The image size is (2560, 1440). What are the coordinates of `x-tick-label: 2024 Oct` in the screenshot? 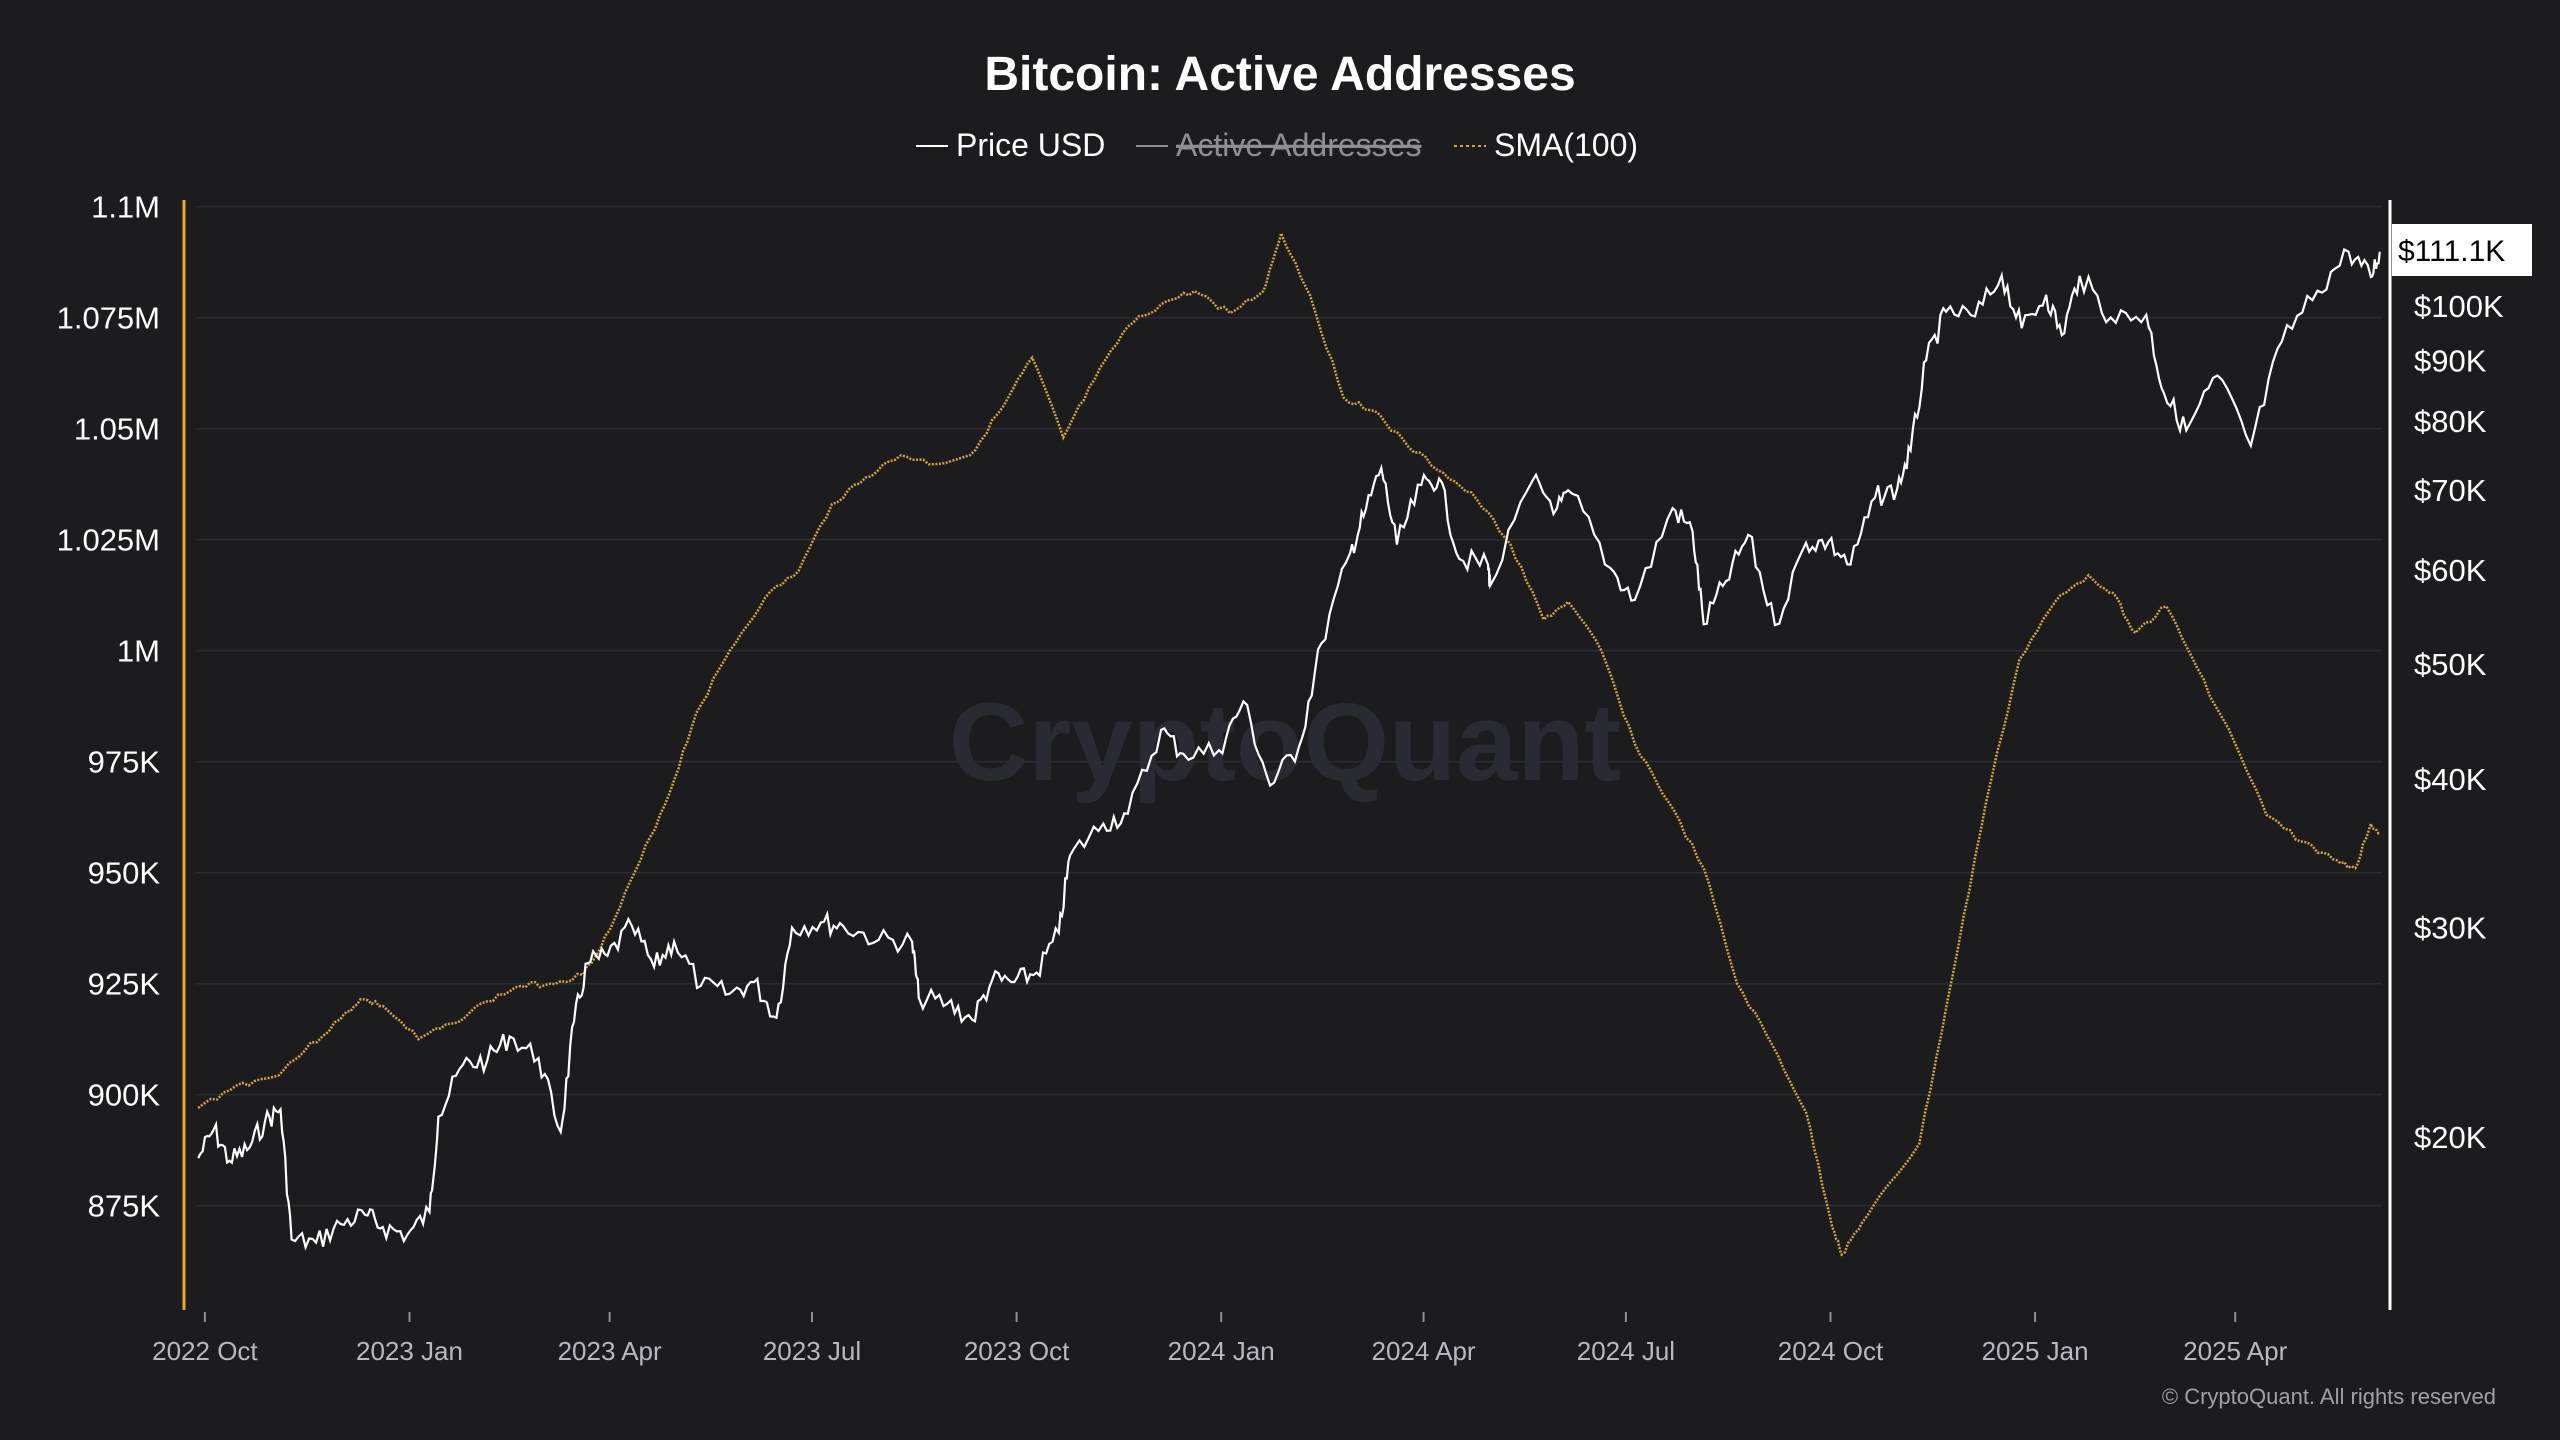 It's located at (1831, 1351).